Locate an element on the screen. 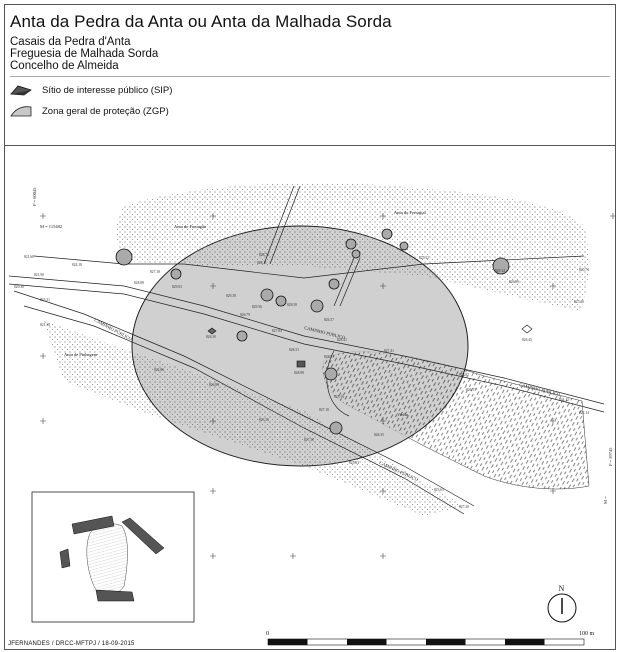 This screenshot has width=620, height=652. label-coord-m-right: M = is located at coordinates (605, 500).